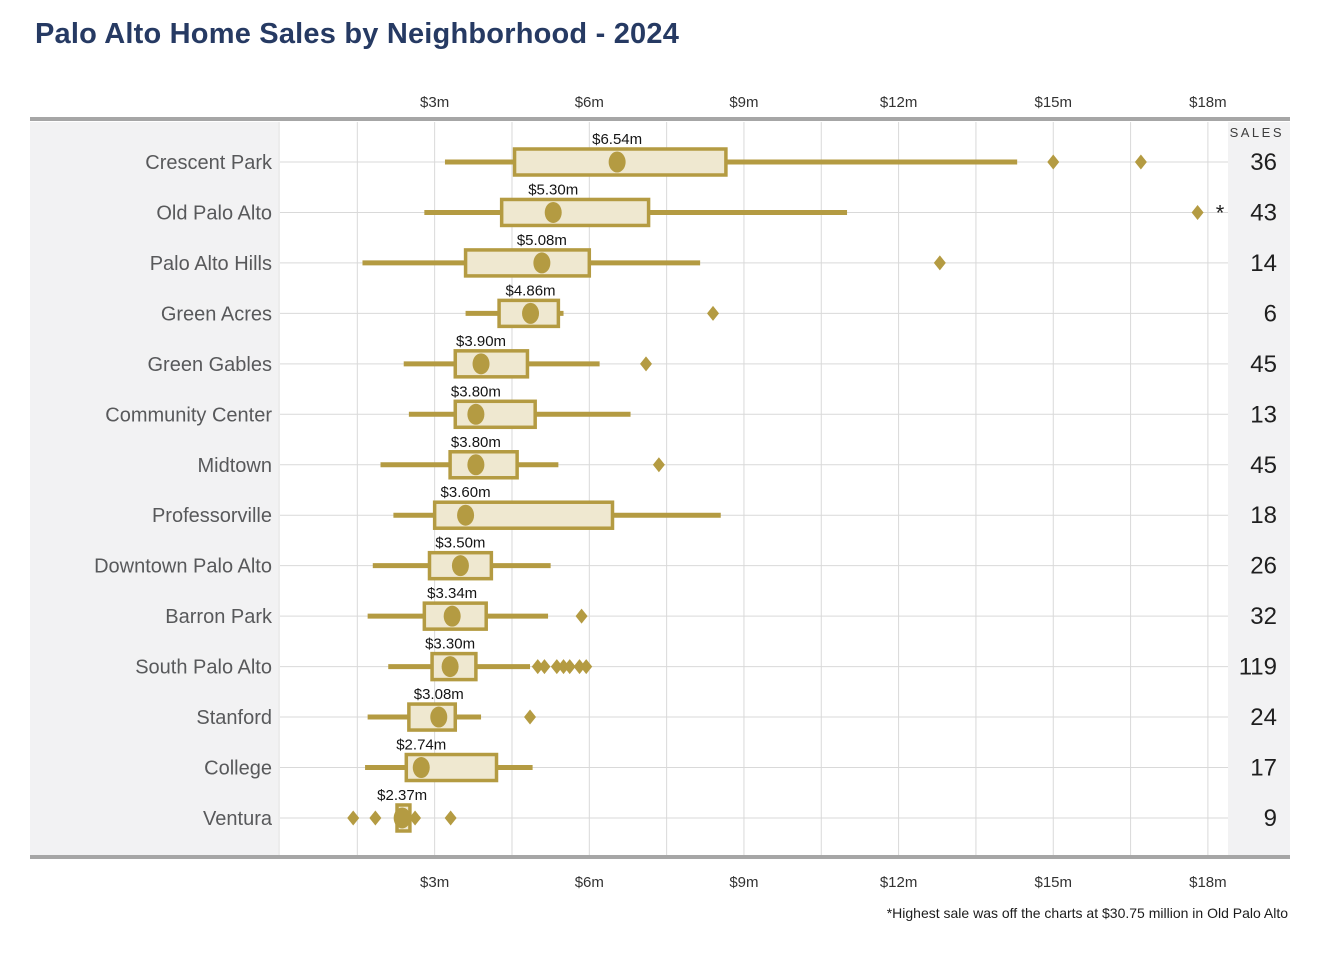 The width and height of the screenshot is (1320, 960). What do you see at coordinates (209, 365) in the screenshot?
I see `row-label: Green Gables` at bounding box center [209, 365].